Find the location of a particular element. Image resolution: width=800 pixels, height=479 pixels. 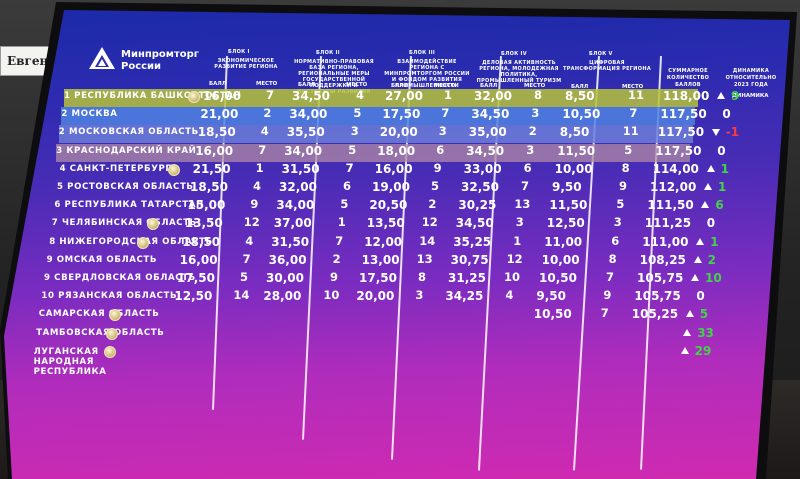

table-cell-m3: 2 is located at coordinates (432, 204).